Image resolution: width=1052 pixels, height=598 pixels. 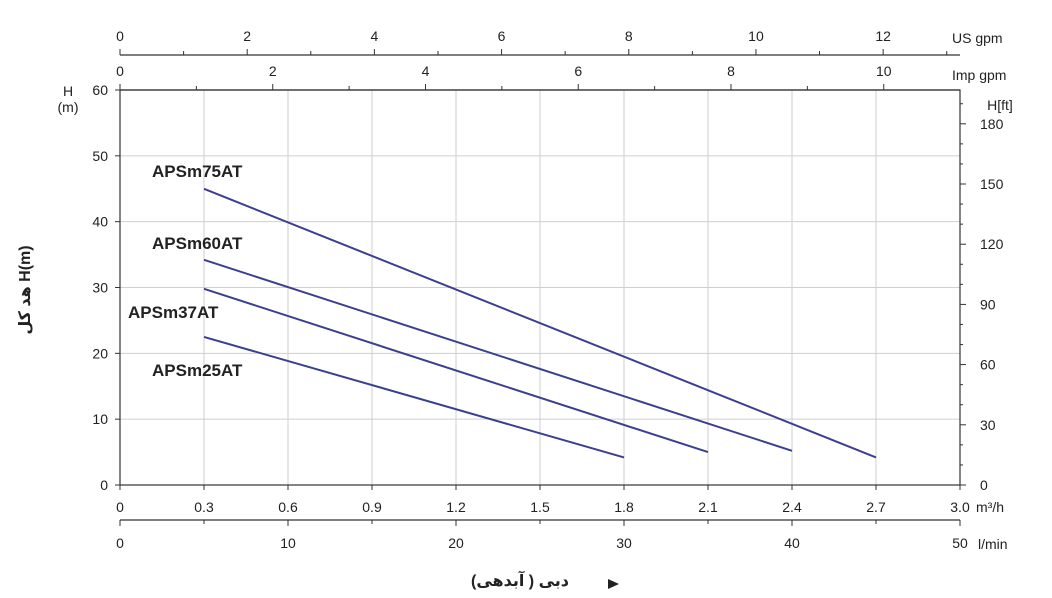 What do you see at coordinates (792, 543) in the screenshot?
I see `lmin-axis-tick-label: 40` at bounding box center [792, 543].